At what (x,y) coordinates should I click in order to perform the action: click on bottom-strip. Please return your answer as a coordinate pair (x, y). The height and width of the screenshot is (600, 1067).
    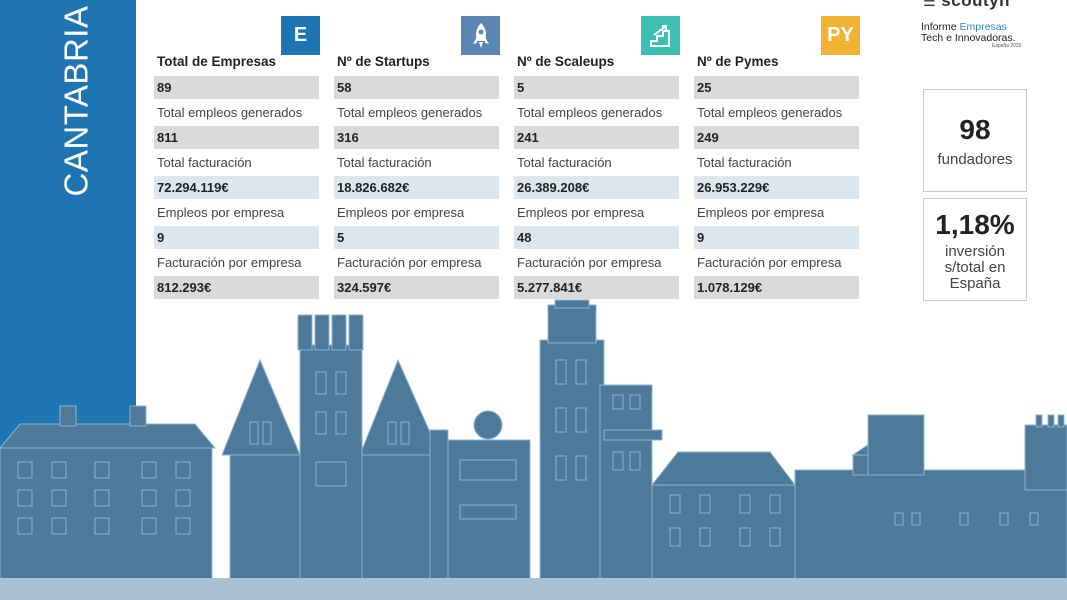
    Looking at the image, I should click on (533, 589).